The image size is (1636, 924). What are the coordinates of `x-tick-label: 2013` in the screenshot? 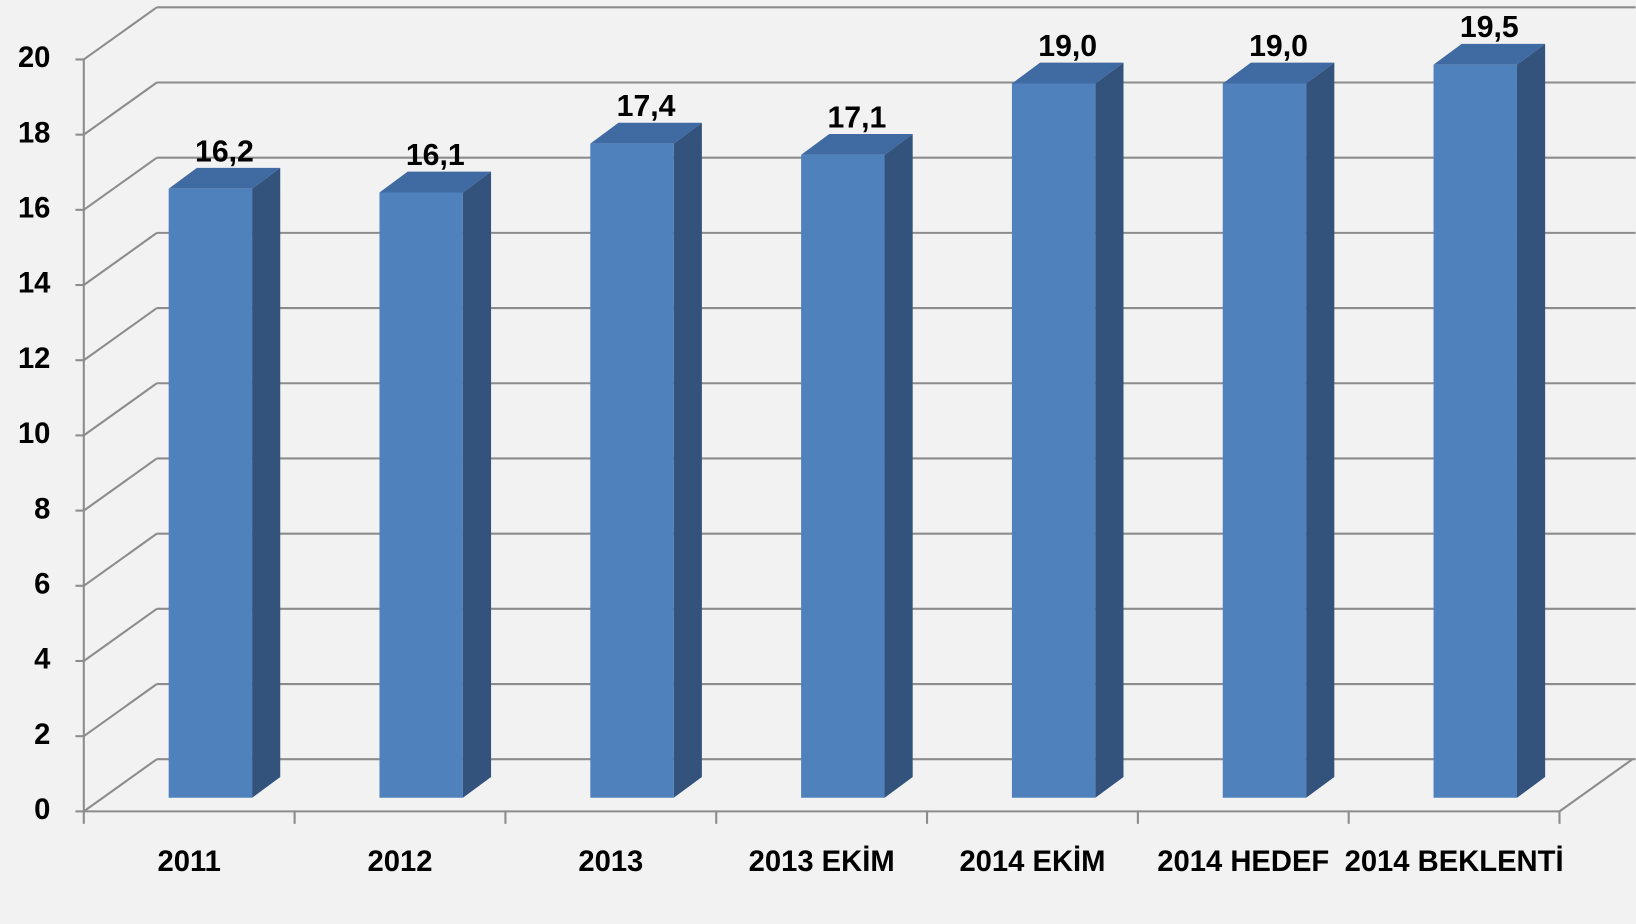 It's located at (610, 862).